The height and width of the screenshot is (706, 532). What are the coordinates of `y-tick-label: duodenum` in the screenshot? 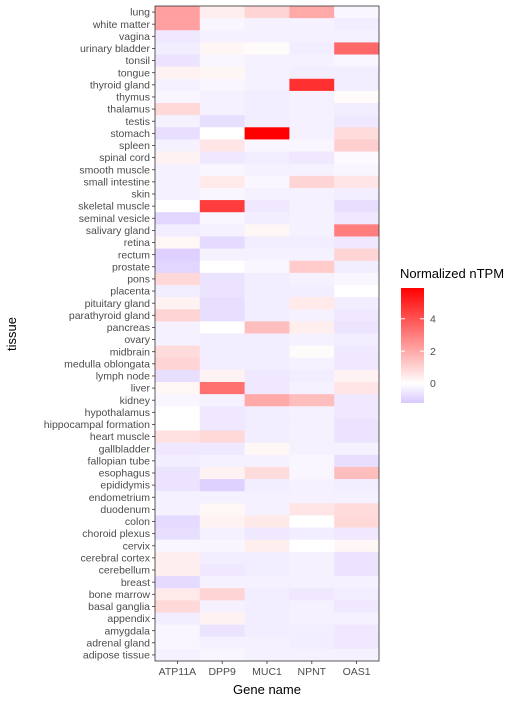 It's located at (125, 510).